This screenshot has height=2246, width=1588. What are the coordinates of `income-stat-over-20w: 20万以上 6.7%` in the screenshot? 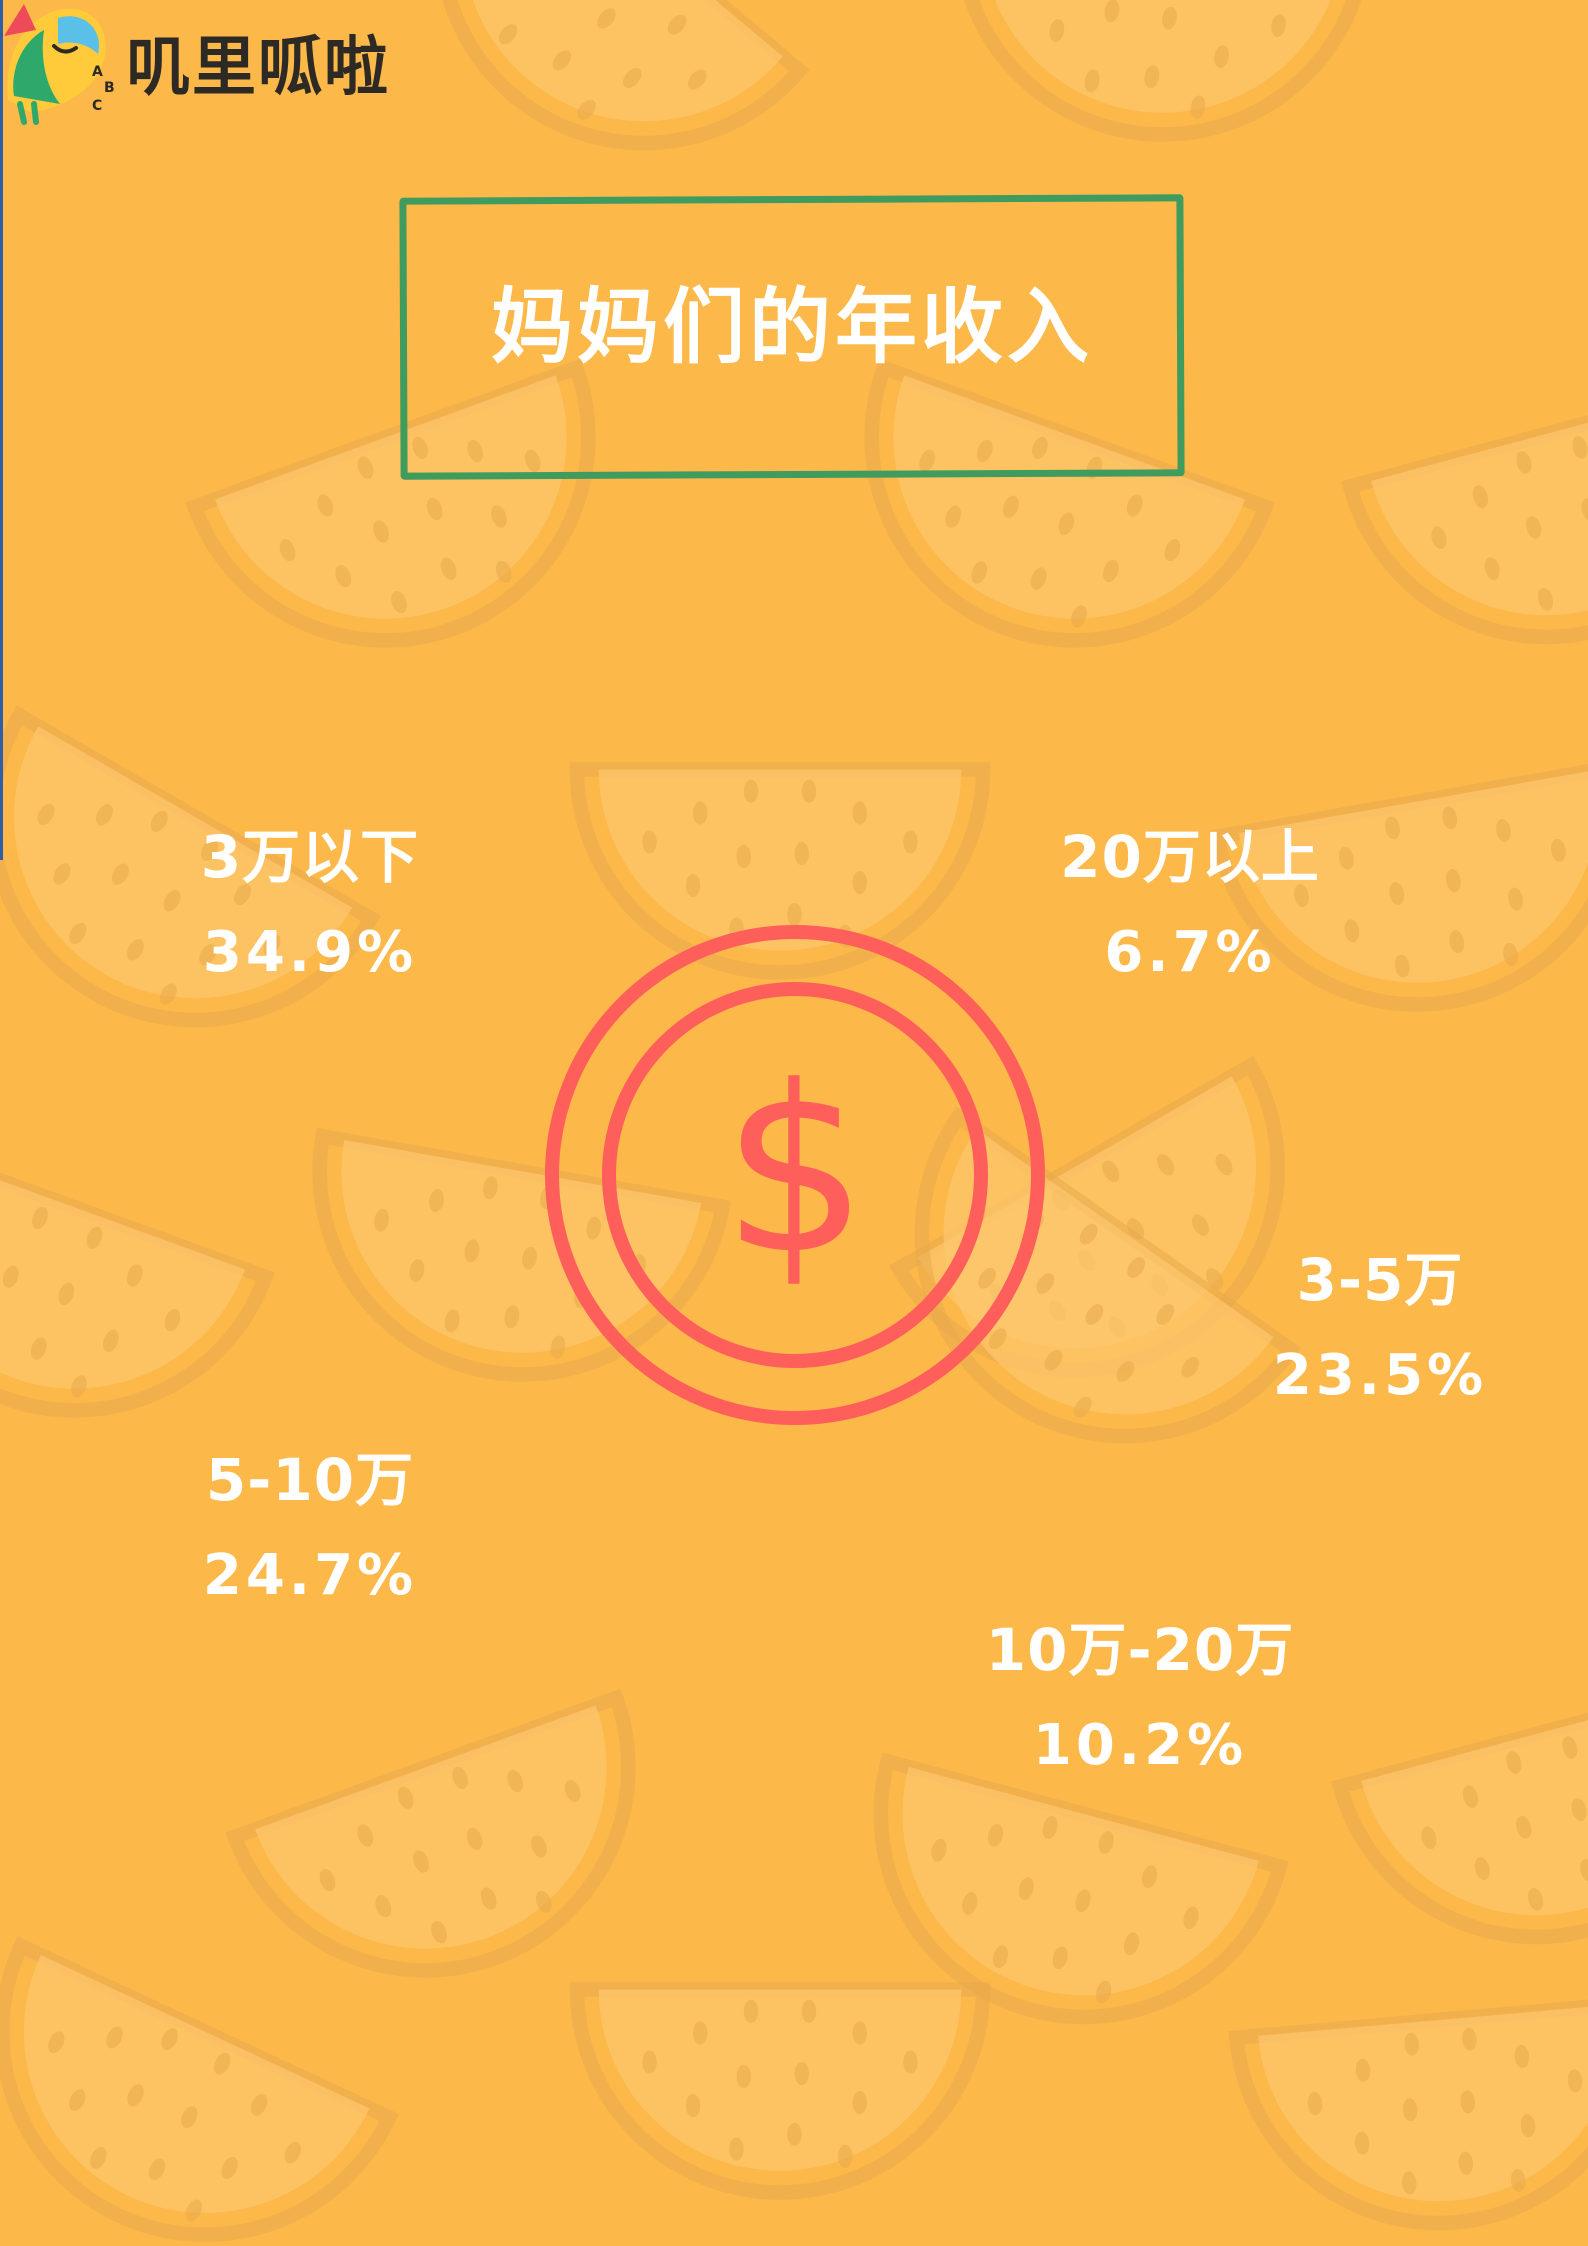 It's located at (1190, 905).